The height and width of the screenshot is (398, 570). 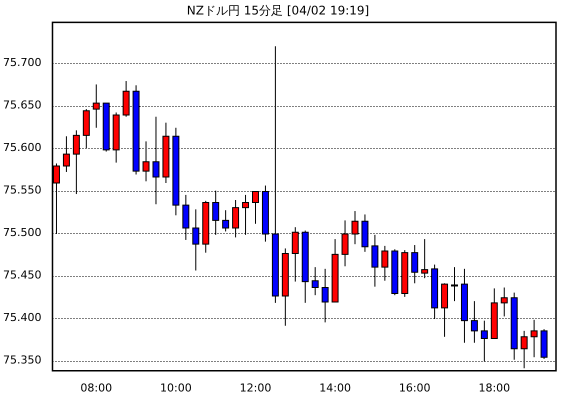 What do you see at coordinates (335, 387) in the screenshot?
I see `x-tick-label: 14:00` at bounding box center [335, 387].